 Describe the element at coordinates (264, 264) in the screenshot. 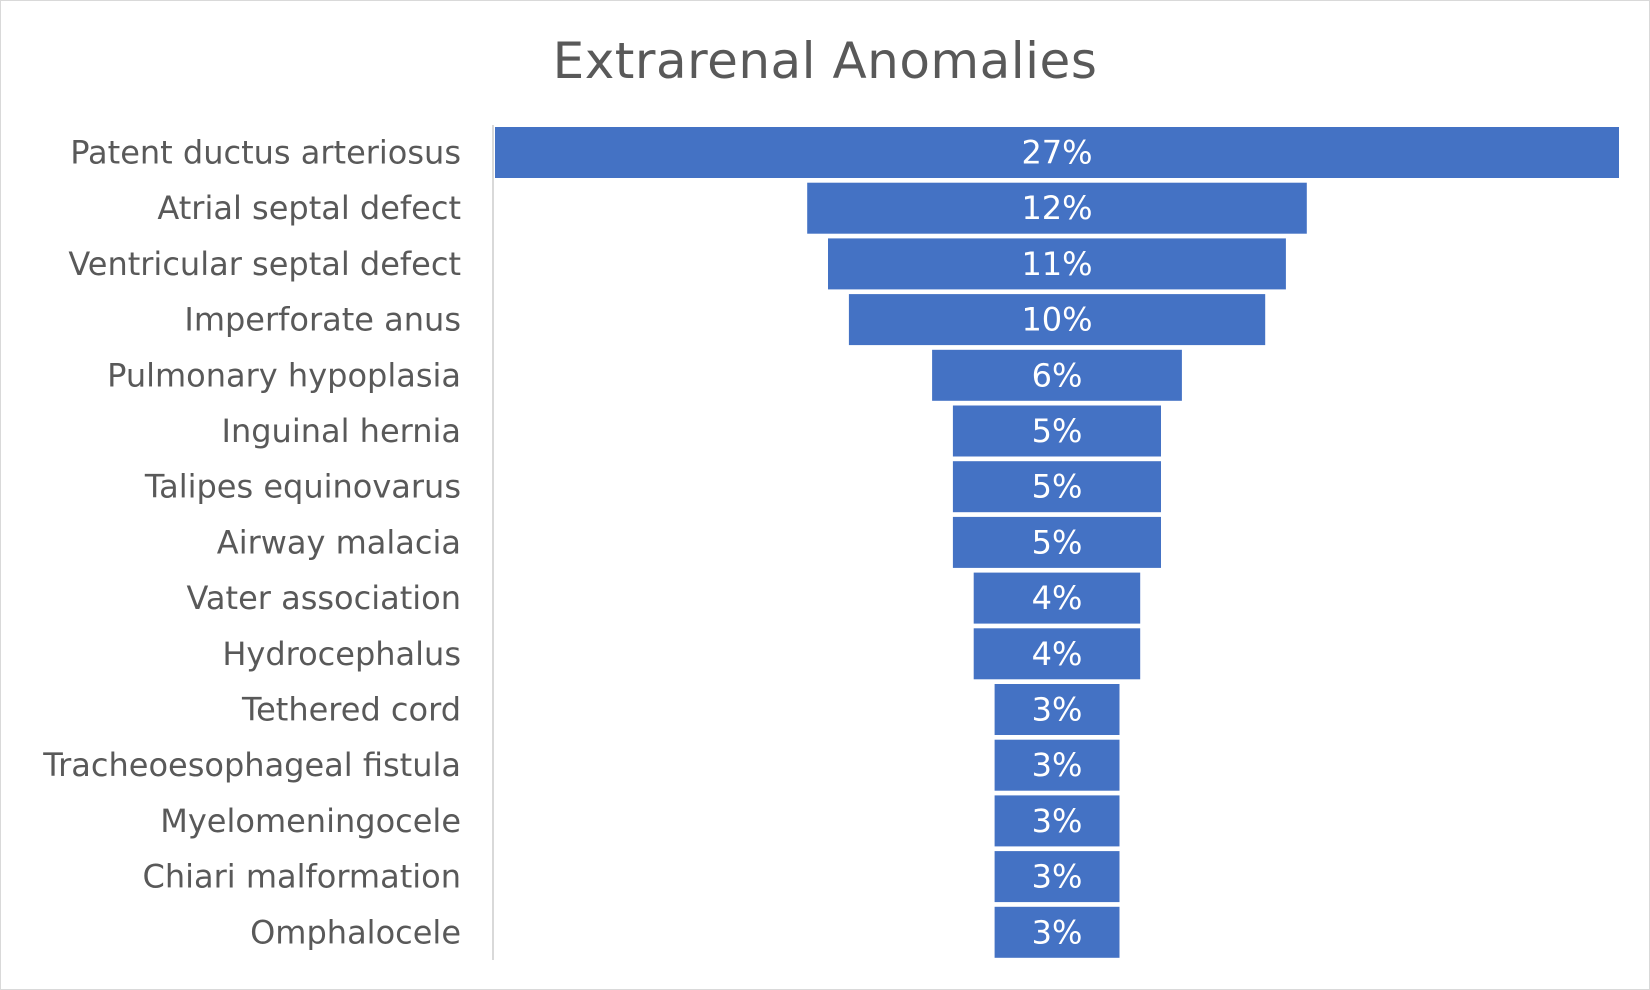

I see `category-label: Ventricular septal defect` at that location.